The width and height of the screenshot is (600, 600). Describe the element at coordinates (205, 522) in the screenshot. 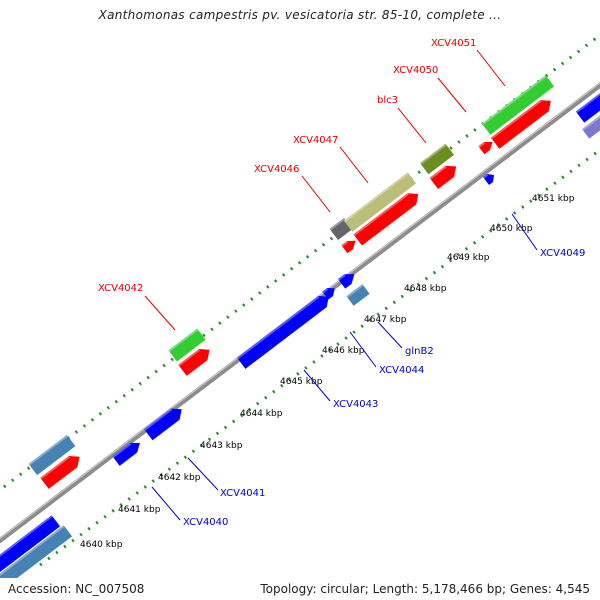

I see `gene-label-xcv4040: XCV4040` at that location.